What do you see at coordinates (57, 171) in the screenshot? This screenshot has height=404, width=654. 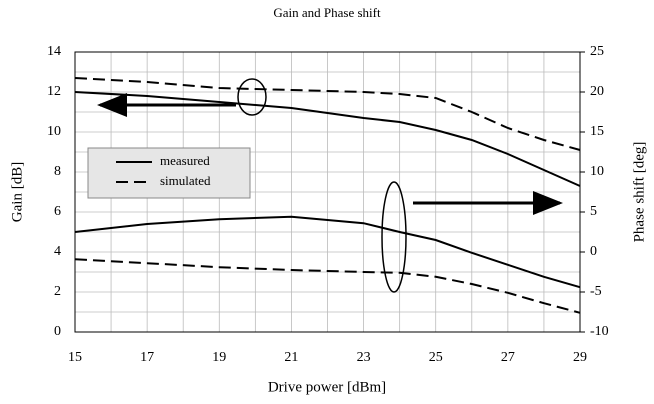 I see `y-tick-label: 8` at bounding box center [57, 171].